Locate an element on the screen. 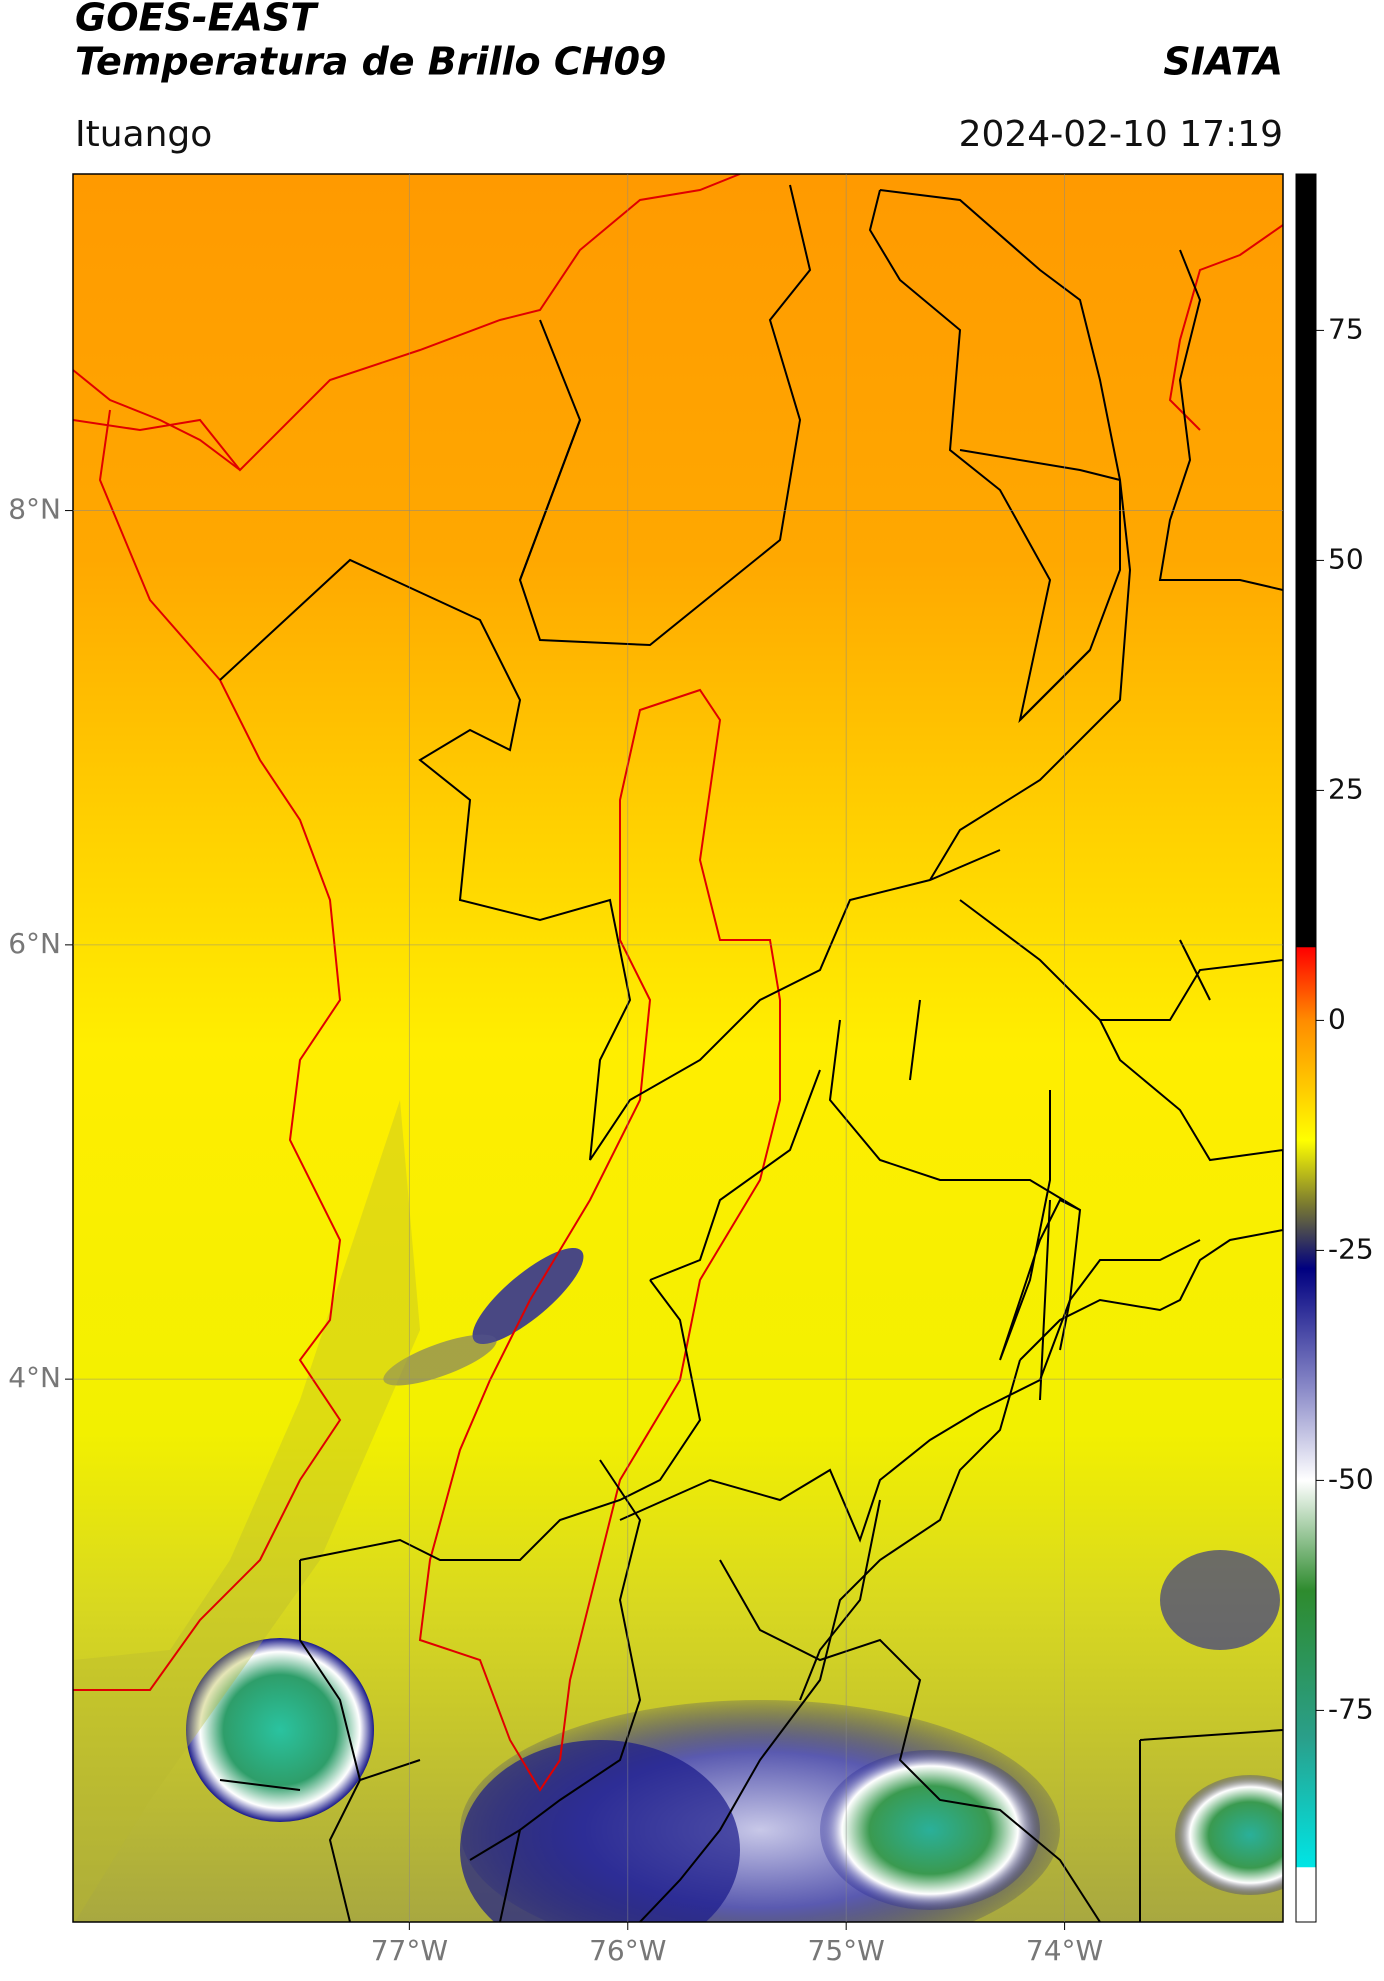 The image size is (1384, 1981). y-tick-label: 8°N is located at coordinates (34, 509).